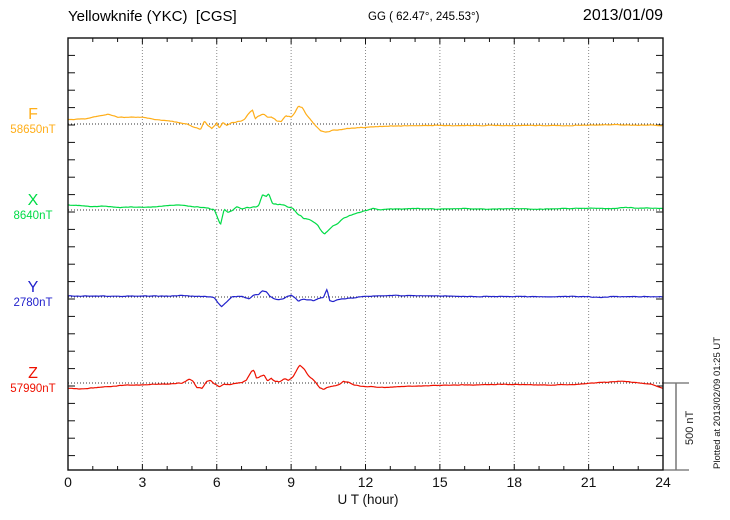 This screenshot has height=520, width=730. Describe the element at coordinates (717, 402) in the screenshot. I see `plotted-at-note: Plotted at 2013/02/09 01:25 UT` at that location.